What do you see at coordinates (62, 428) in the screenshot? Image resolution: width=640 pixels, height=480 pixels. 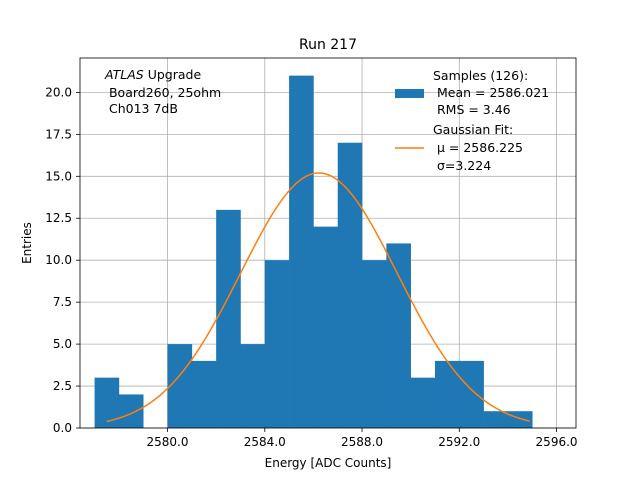 I see `y-tick-label-0: 0.0` at bounding box center [62, 428].